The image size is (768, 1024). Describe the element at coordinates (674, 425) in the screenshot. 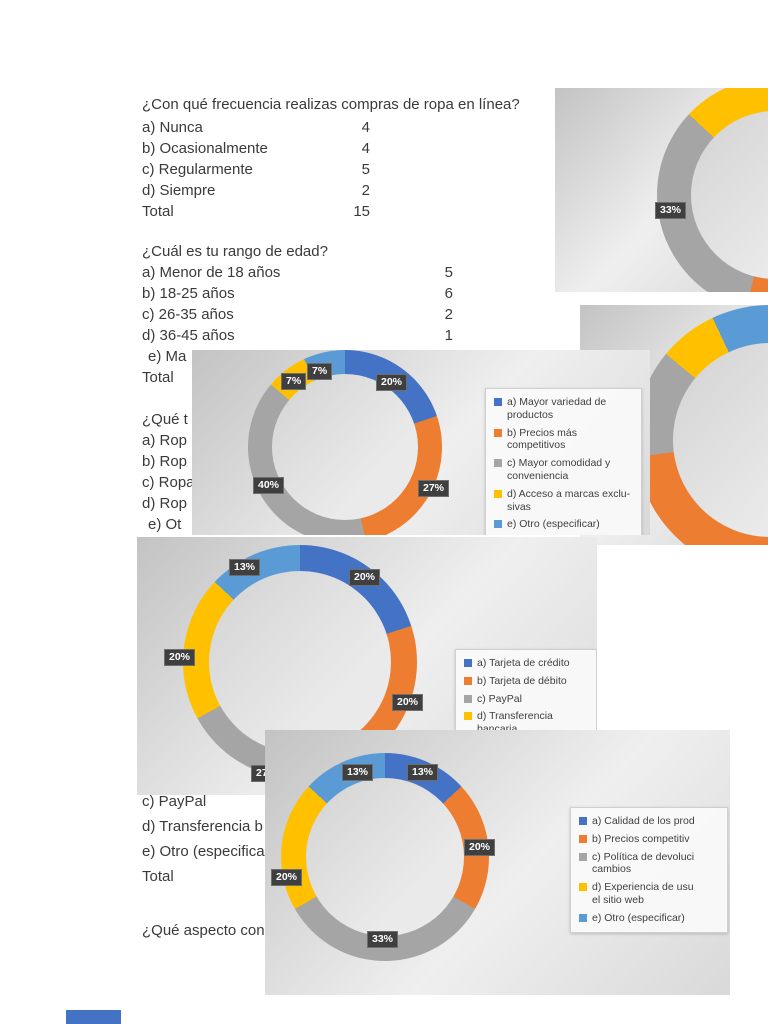

I see `chart-rango-edad` at that location.